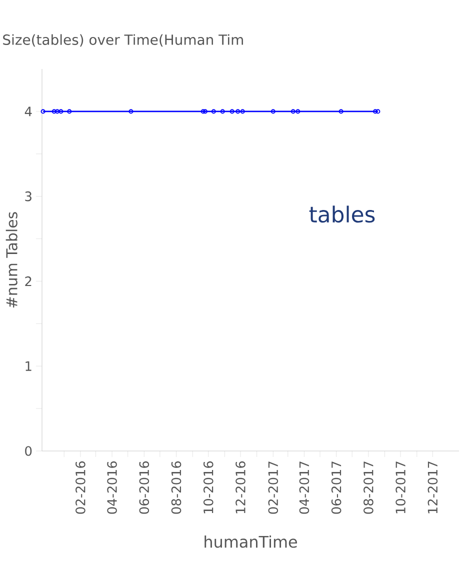 The image size is (461, 578). I want to click on x-tick-label: 12-2017, so click(433, 488).